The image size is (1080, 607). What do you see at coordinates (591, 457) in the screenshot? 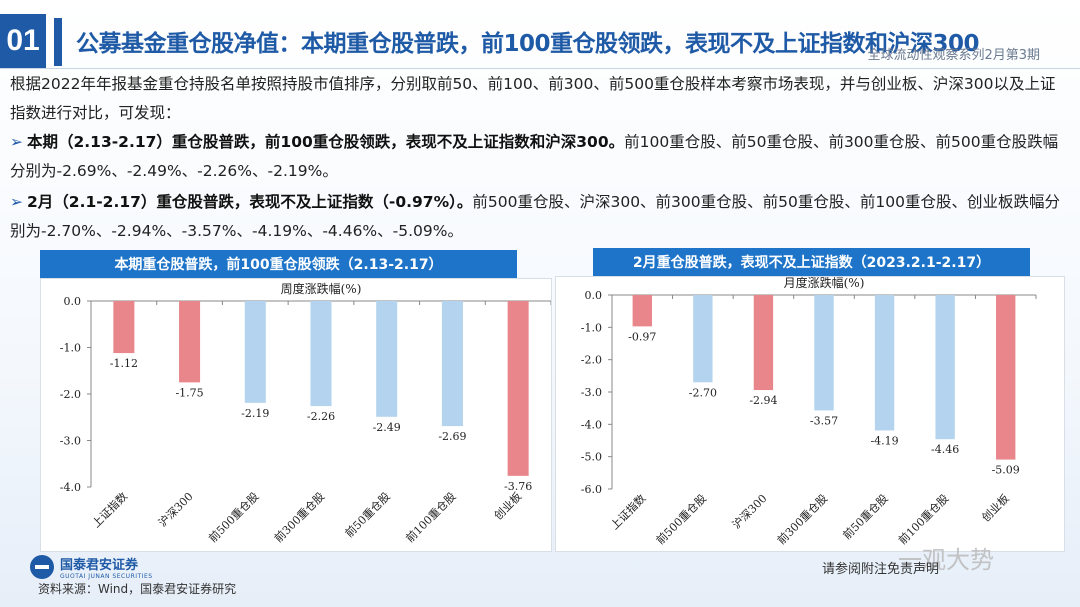
I see `y-tick-label: -5.0` at bounding box center [591, 457].